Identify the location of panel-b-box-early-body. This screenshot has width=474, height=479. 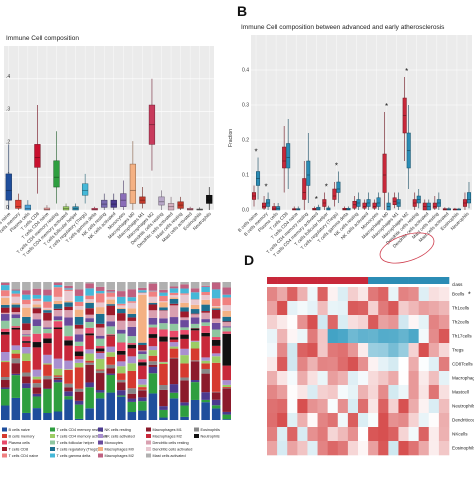
(288, 156).